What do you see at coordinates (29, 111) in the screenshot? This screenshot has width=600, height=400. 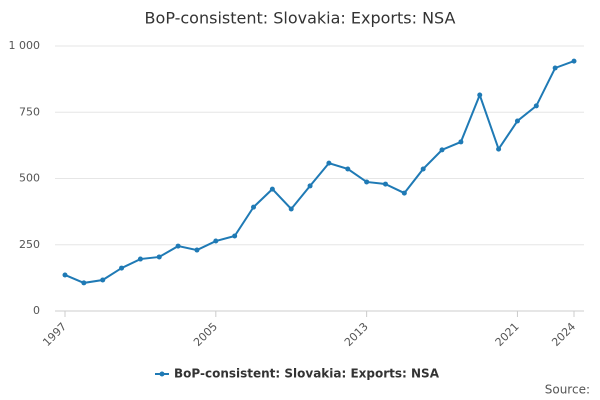 I see `y-tick-label: 750` at bounding box center [29, 111].